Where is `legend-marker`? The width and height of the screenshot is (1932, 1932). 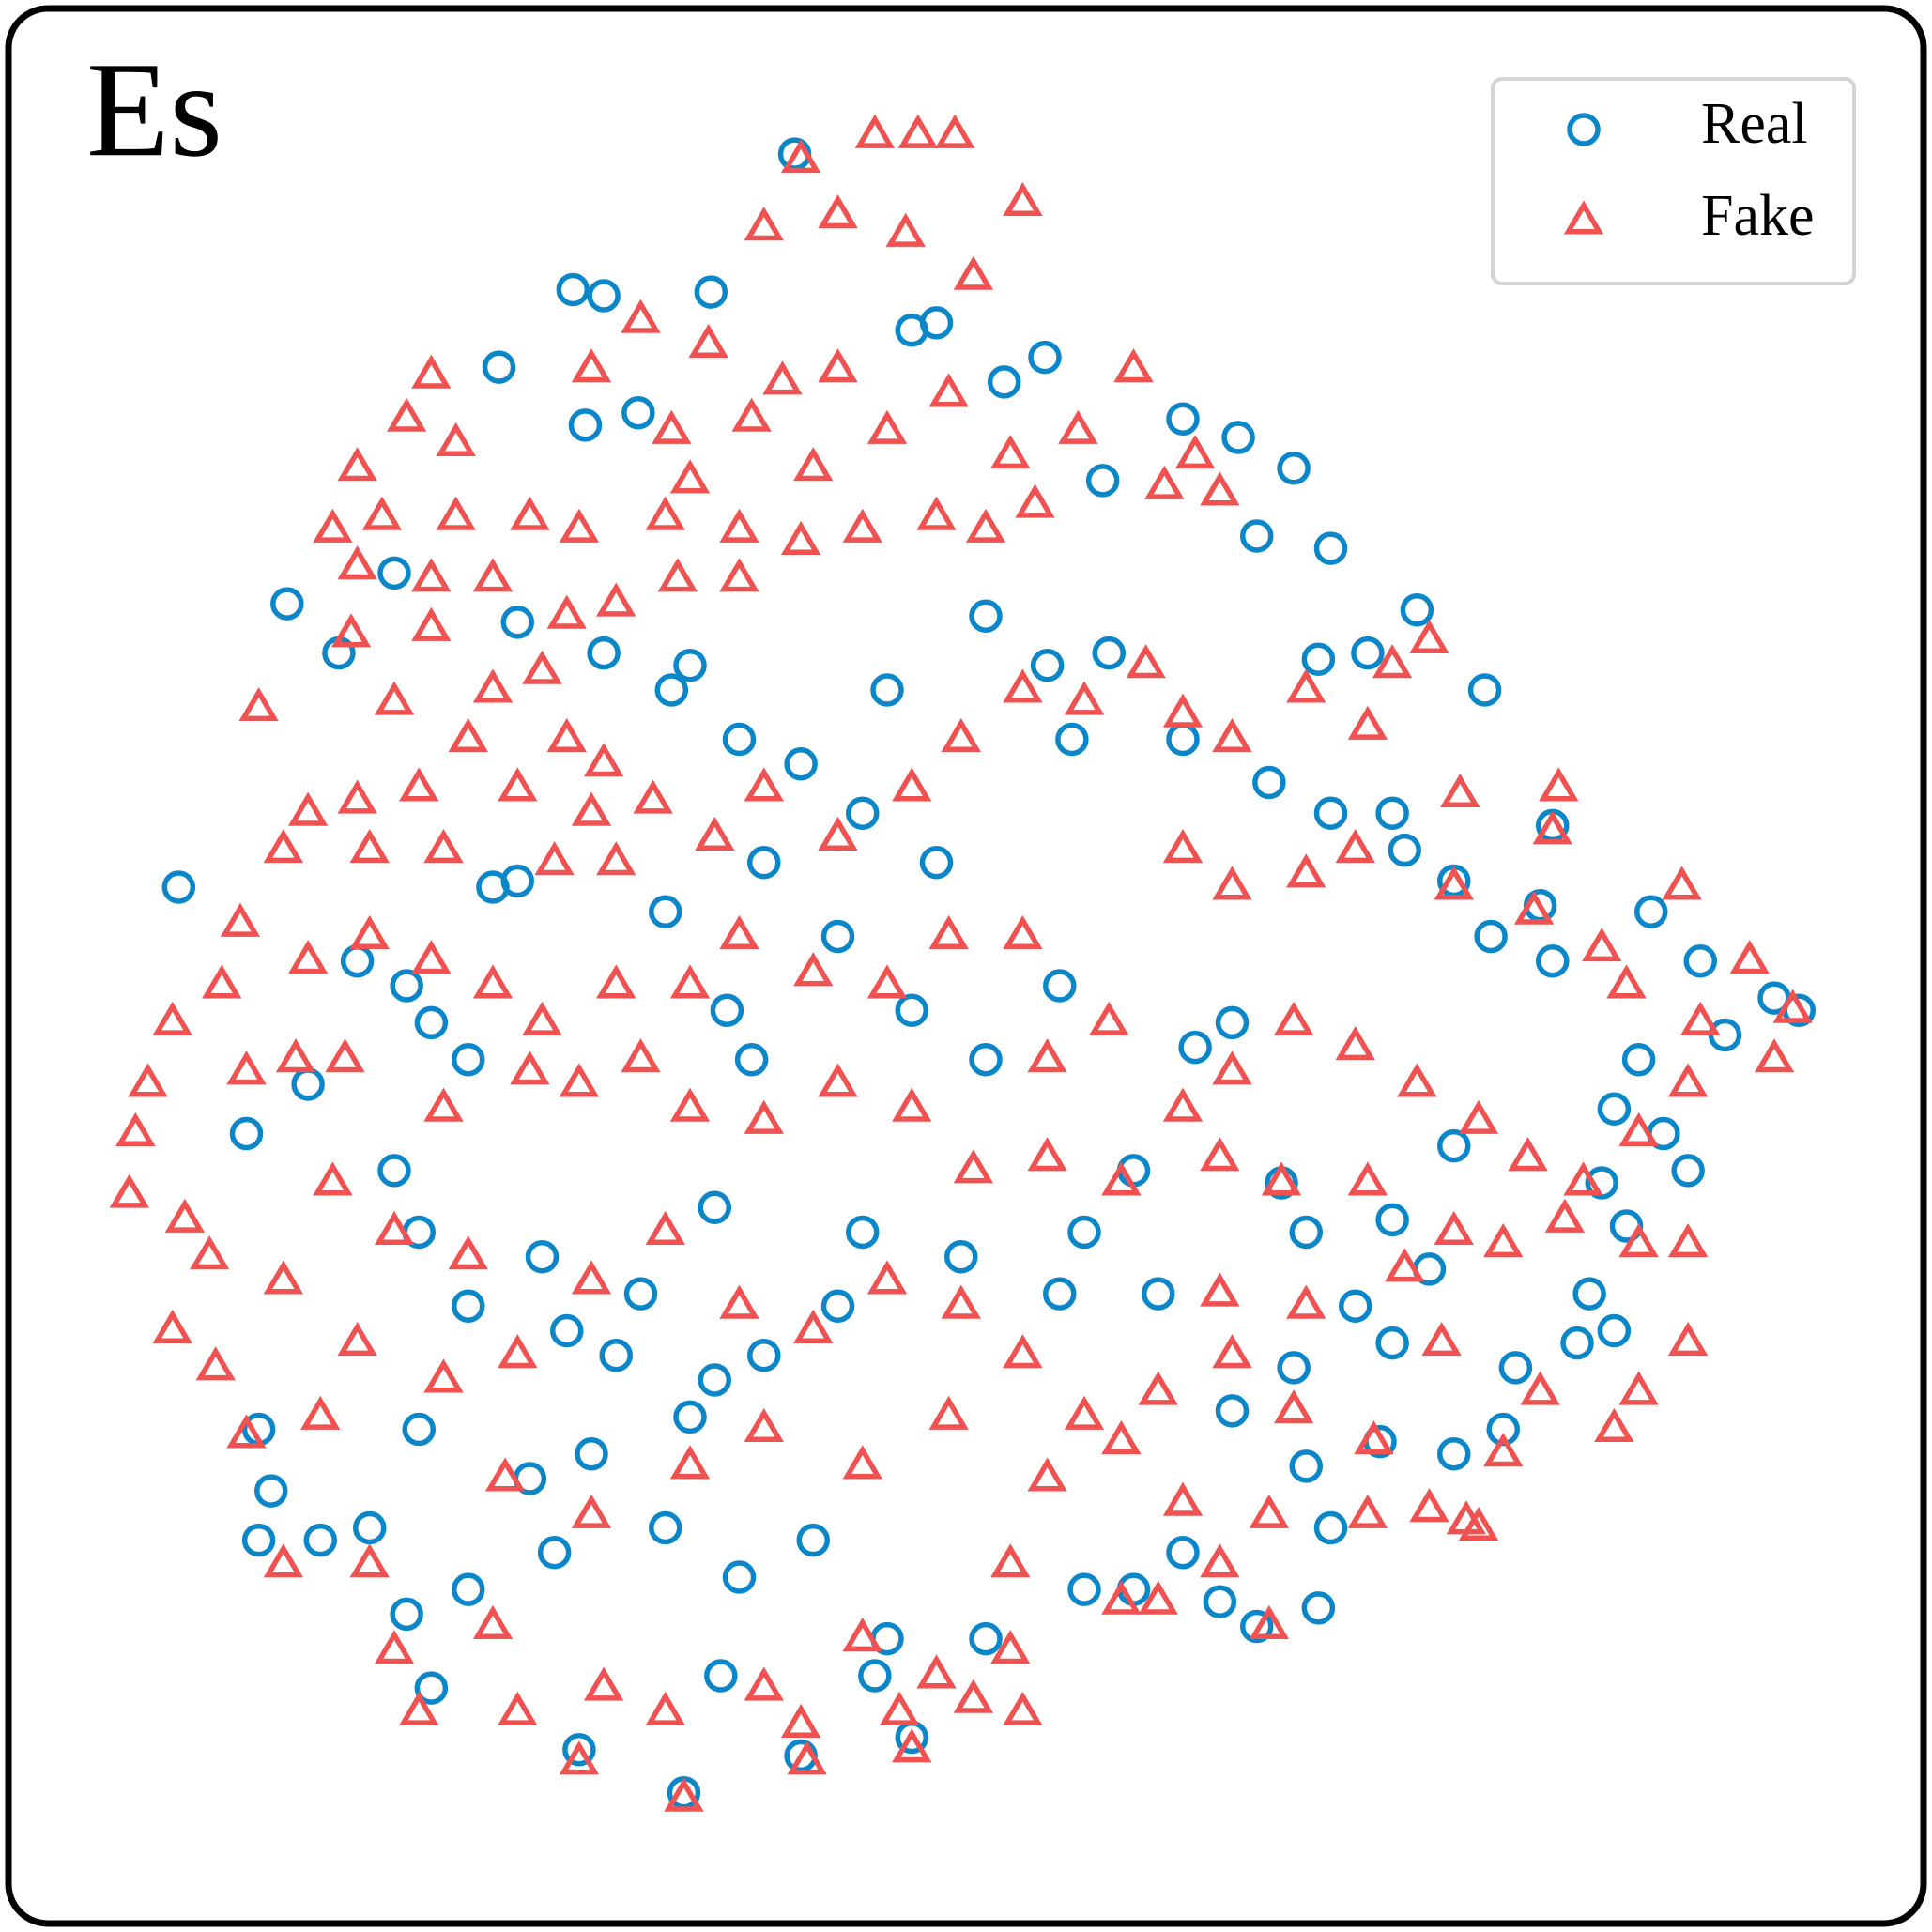 legend-marker is located at coordinates (1584, 217).